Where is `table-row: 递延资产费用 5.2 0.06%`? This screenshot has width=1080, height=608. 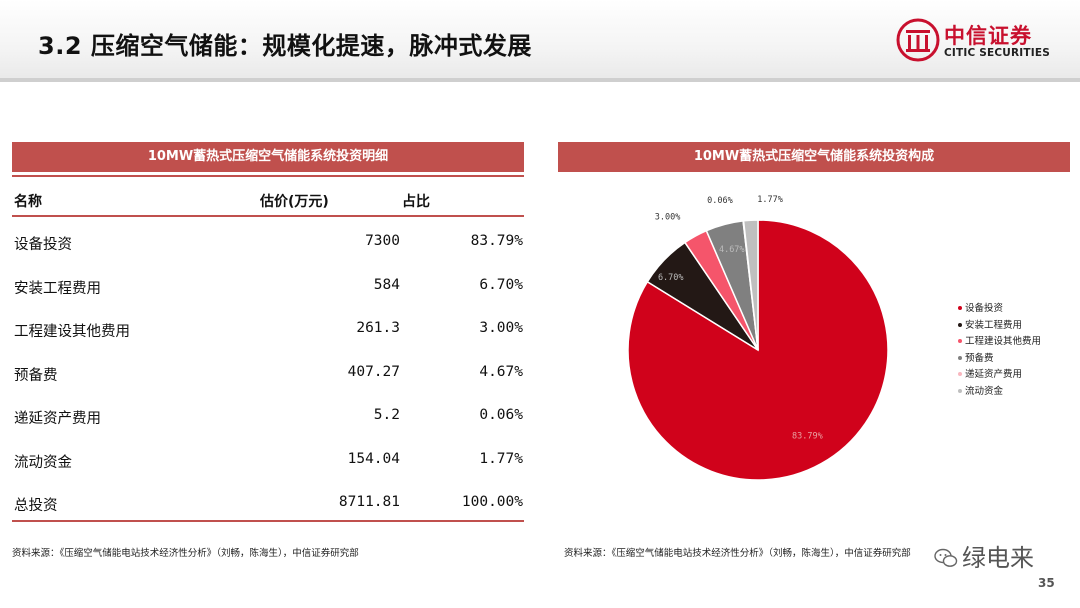
table-row: 递延资产费用 5.2 0.06% is located at coordinates (268, 413).